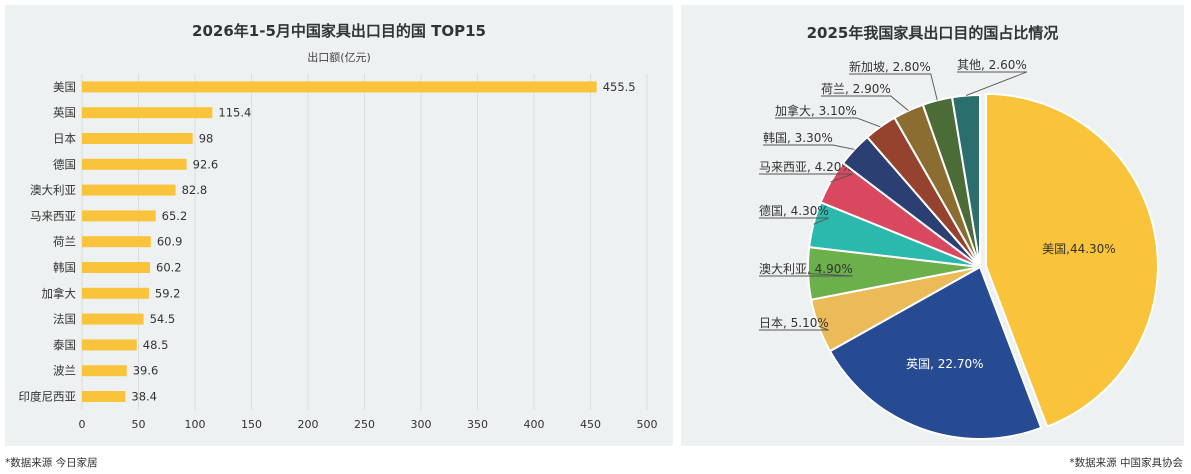 The width and height of the screenshot is (1191, 474). I want to click on x-tick-label: 400, so click(534, 424).